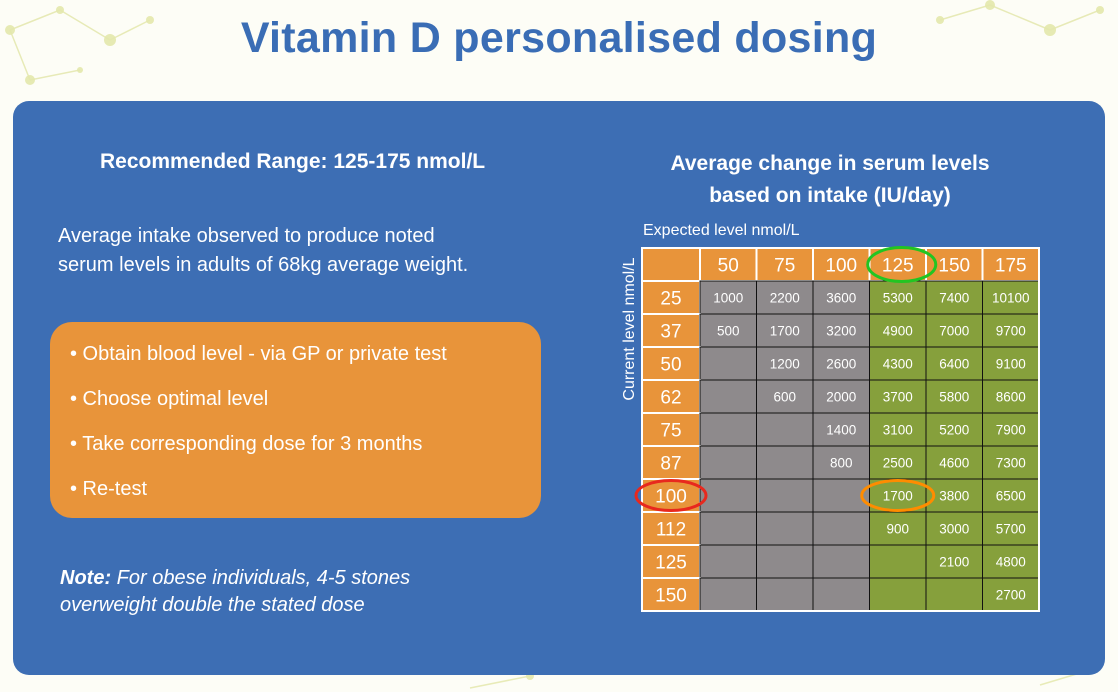 The image size is (1118, 692). I want to click on row-header-label: 150, so click(671, 596).